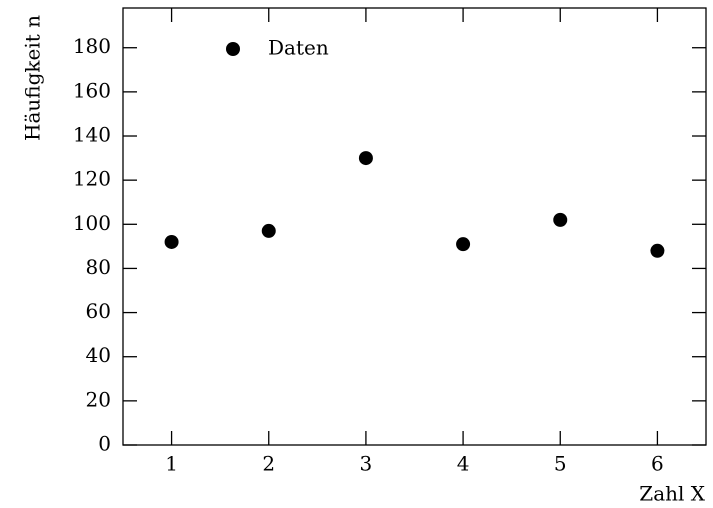 The height and width of the screenshot is (508, 713). What do you see at coordinates (98, 355) in the screenshot?
I see `y-tick-label: 40` at bounding box center [98, 355].